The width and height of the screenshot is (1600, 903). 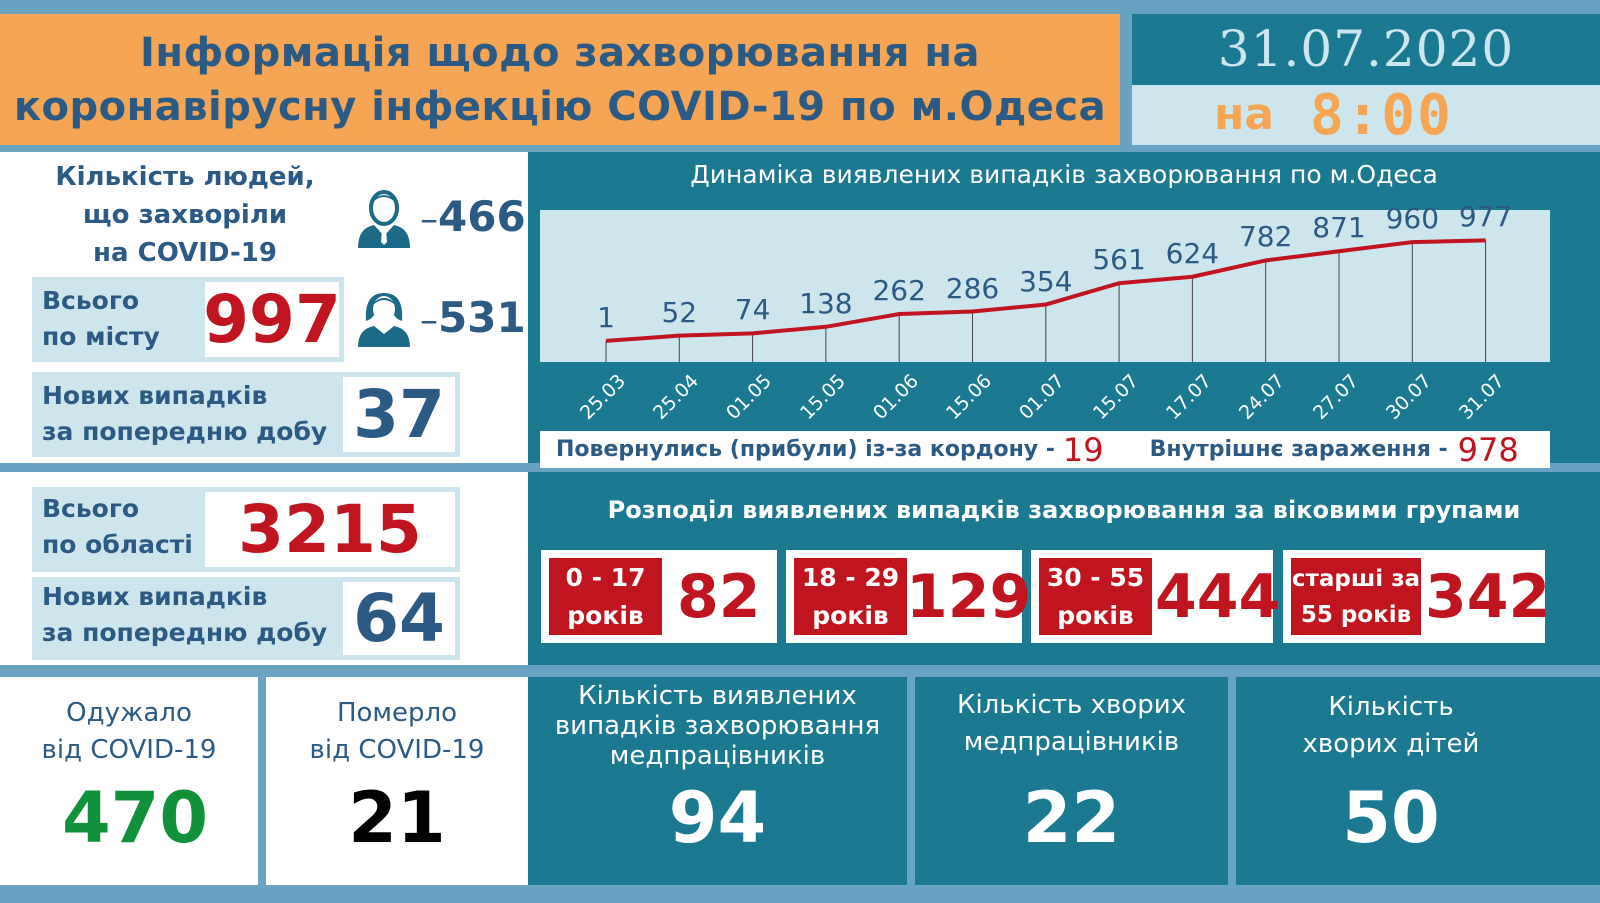 What do you see at coordinates (719, 596) in the screenshot?
I see `age-count: 82` at bounding box center [719, 596].